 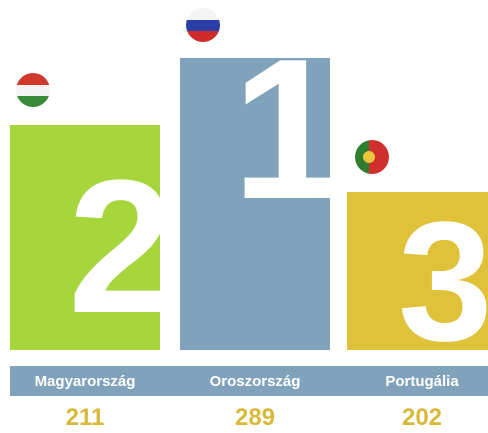 I want to click on country-name: Portugália, so click(x=422, y=381).